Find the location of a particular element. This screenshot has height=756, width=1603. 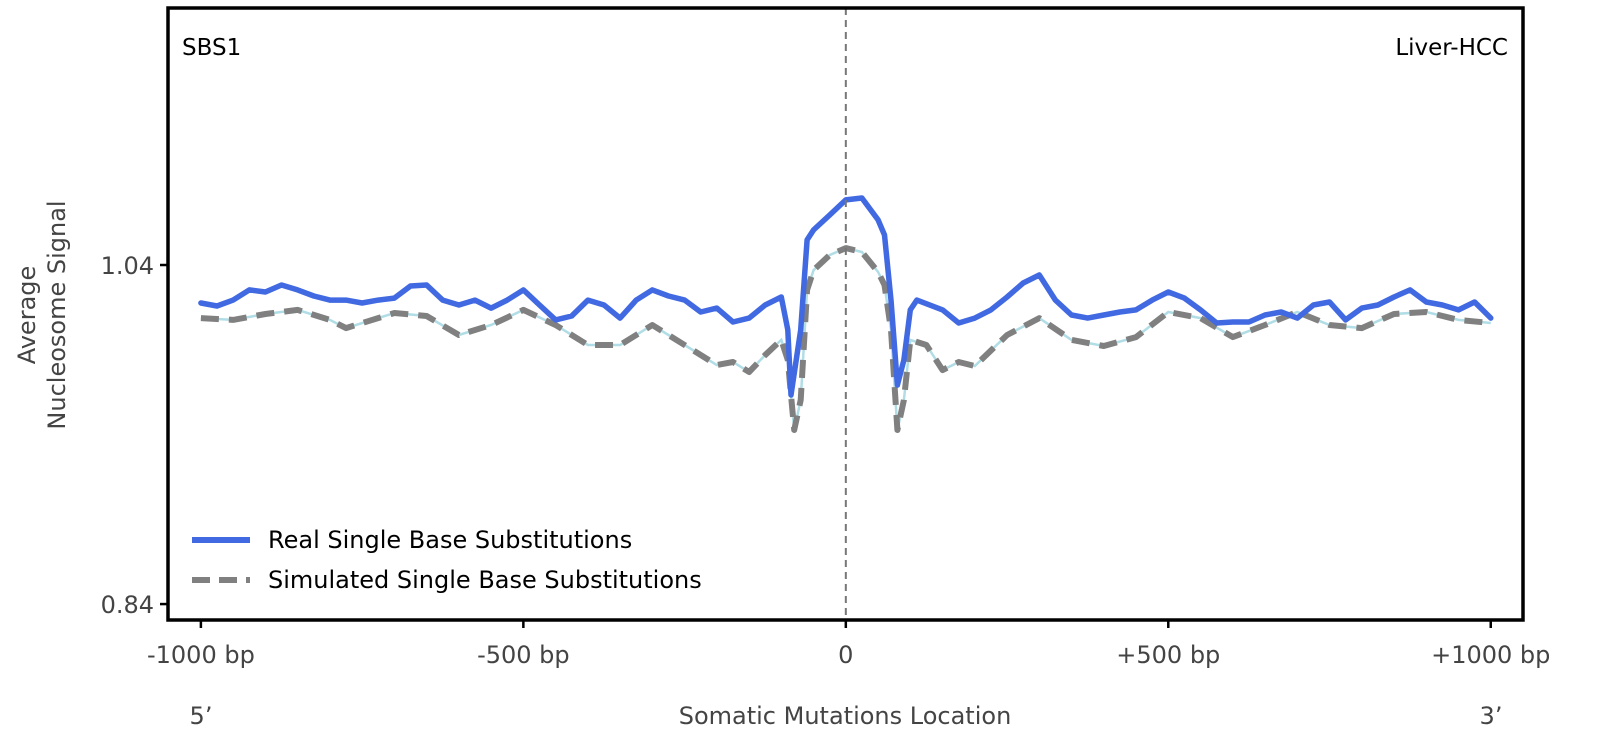

three-prime-label: 3’ is located at coordinates (1491, 716).